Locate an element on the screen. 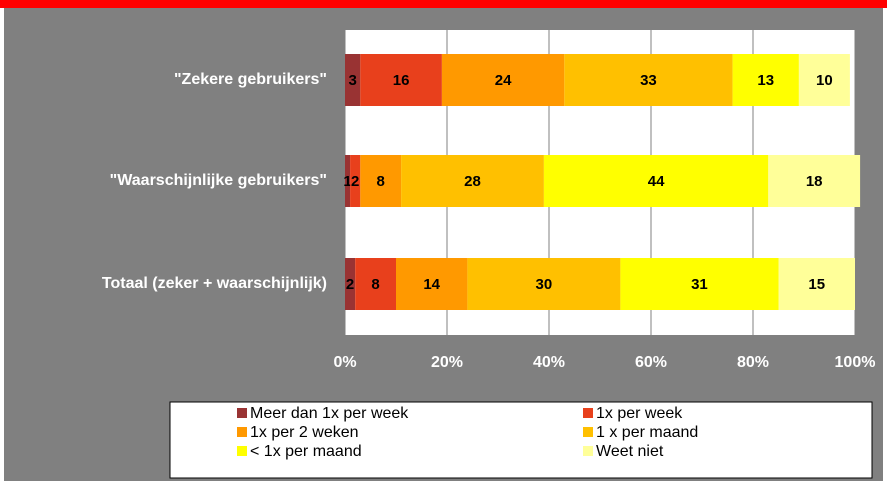 The height and width of the screenshot is (481, 887). x-tick-label: 20% is located at coordinates (447, 362).